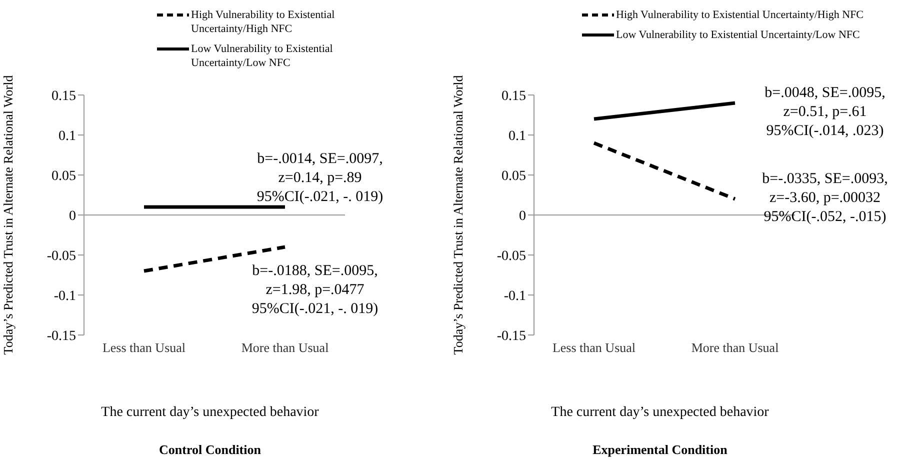 The width and height of the screenshot is (909, 463). What do you see at coordinates (210, 450) in the screenshot?
I see `text: Control Condition` at bounding box center [210, 450].